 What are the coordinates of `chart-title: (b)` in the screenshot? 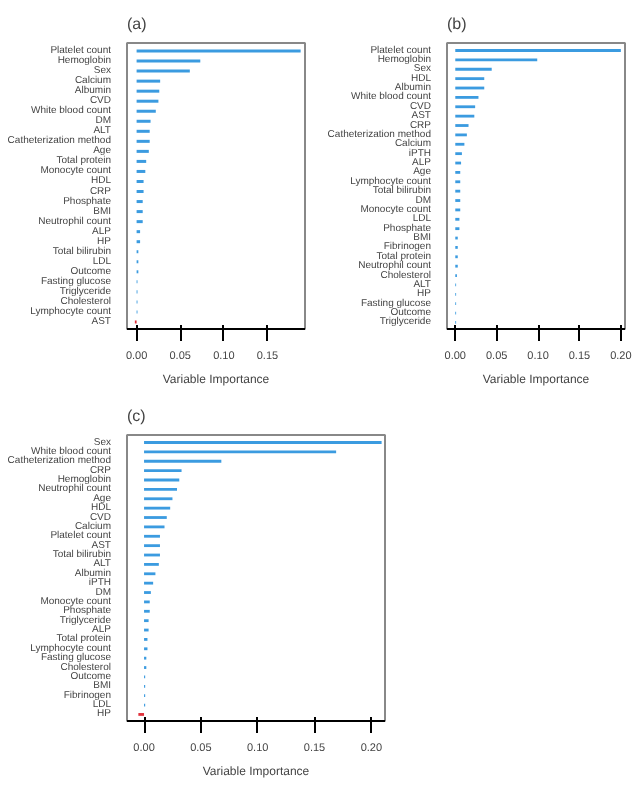 It's located at (457, 24).